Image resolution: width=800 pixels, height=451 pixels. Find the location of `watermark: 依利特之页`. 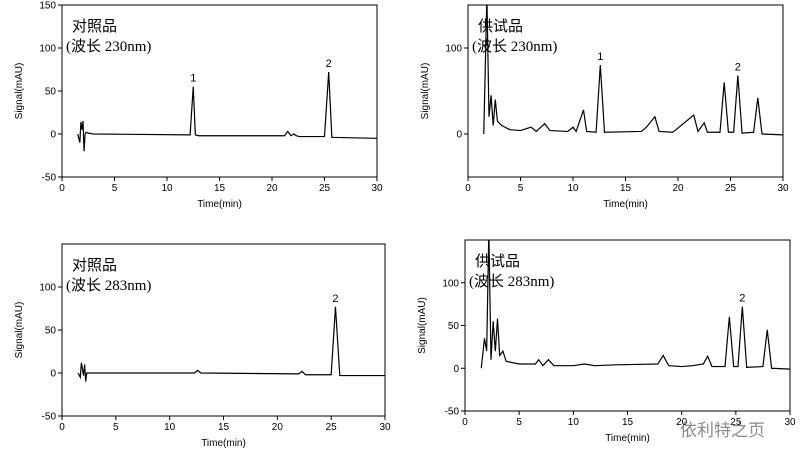

watermark: 依利特之页 is located at coordinates (722, 430).